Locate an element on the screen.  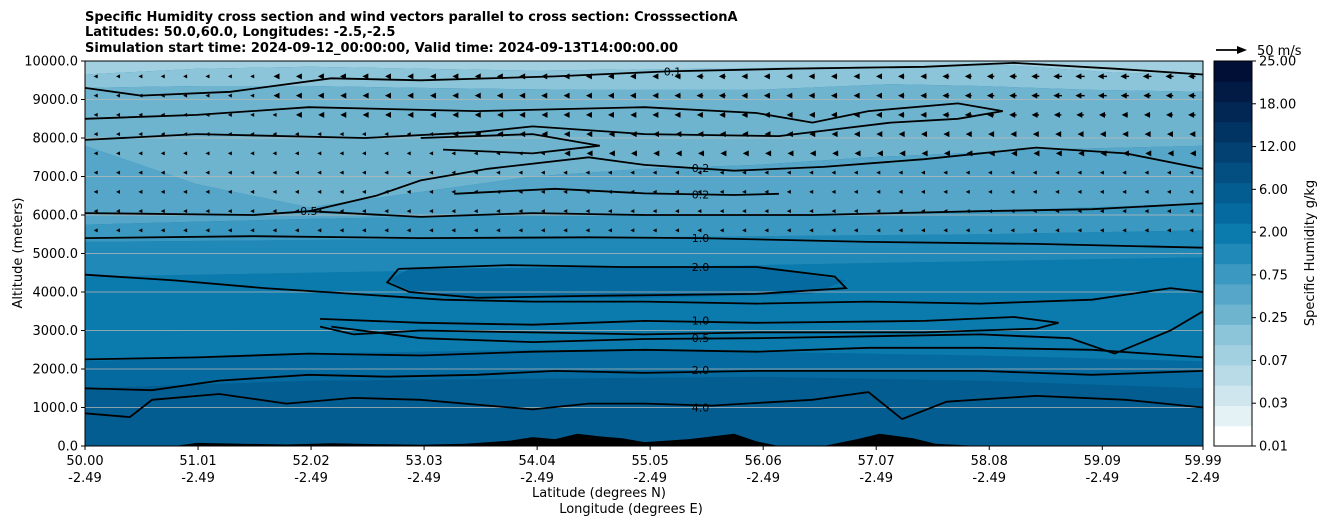
x-tick-lat-0: 50.00 is located at coordinates (84, 461).